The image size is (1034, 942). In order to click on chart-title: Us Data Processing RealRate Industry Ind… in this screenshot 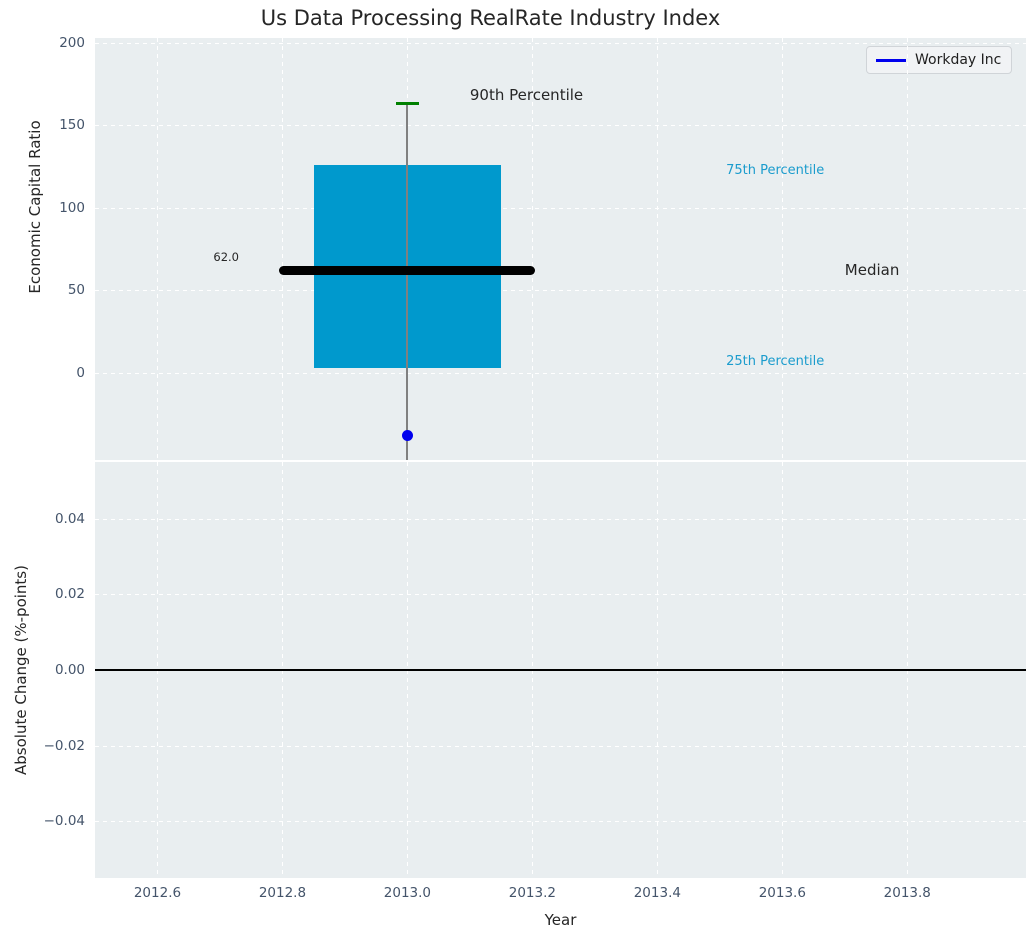, I will do `click(490, 18)`.